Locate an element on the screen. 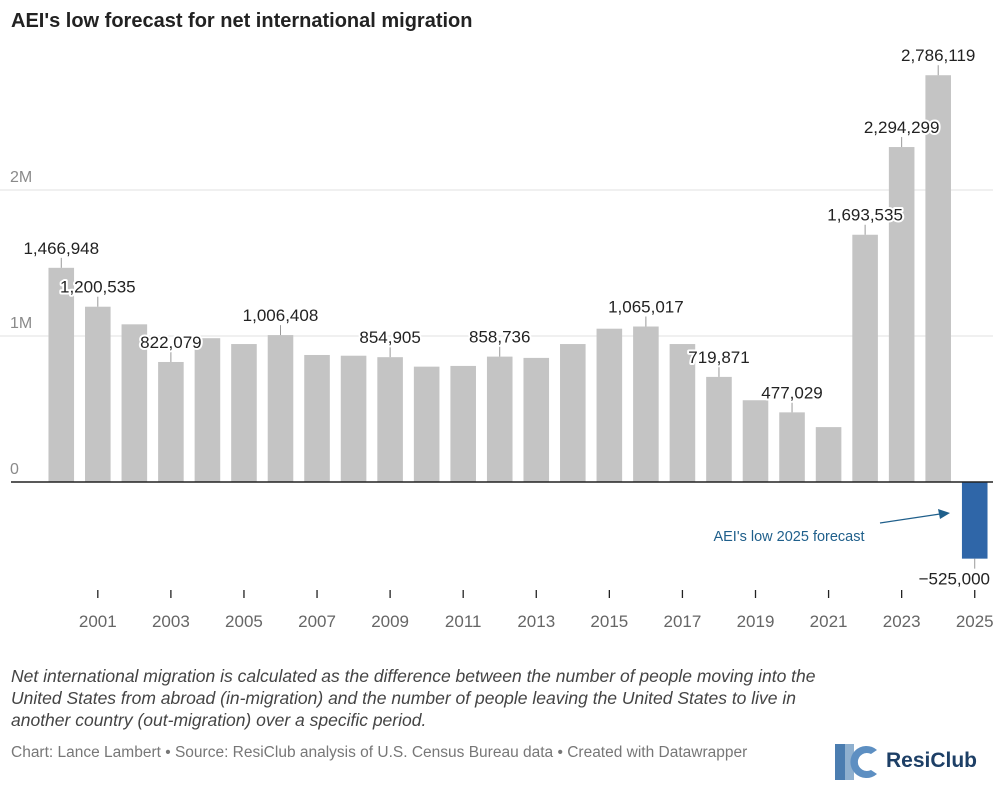 The image size is (1000, 794). x-tick-label: 2003 is located at coordinates (171, 621).